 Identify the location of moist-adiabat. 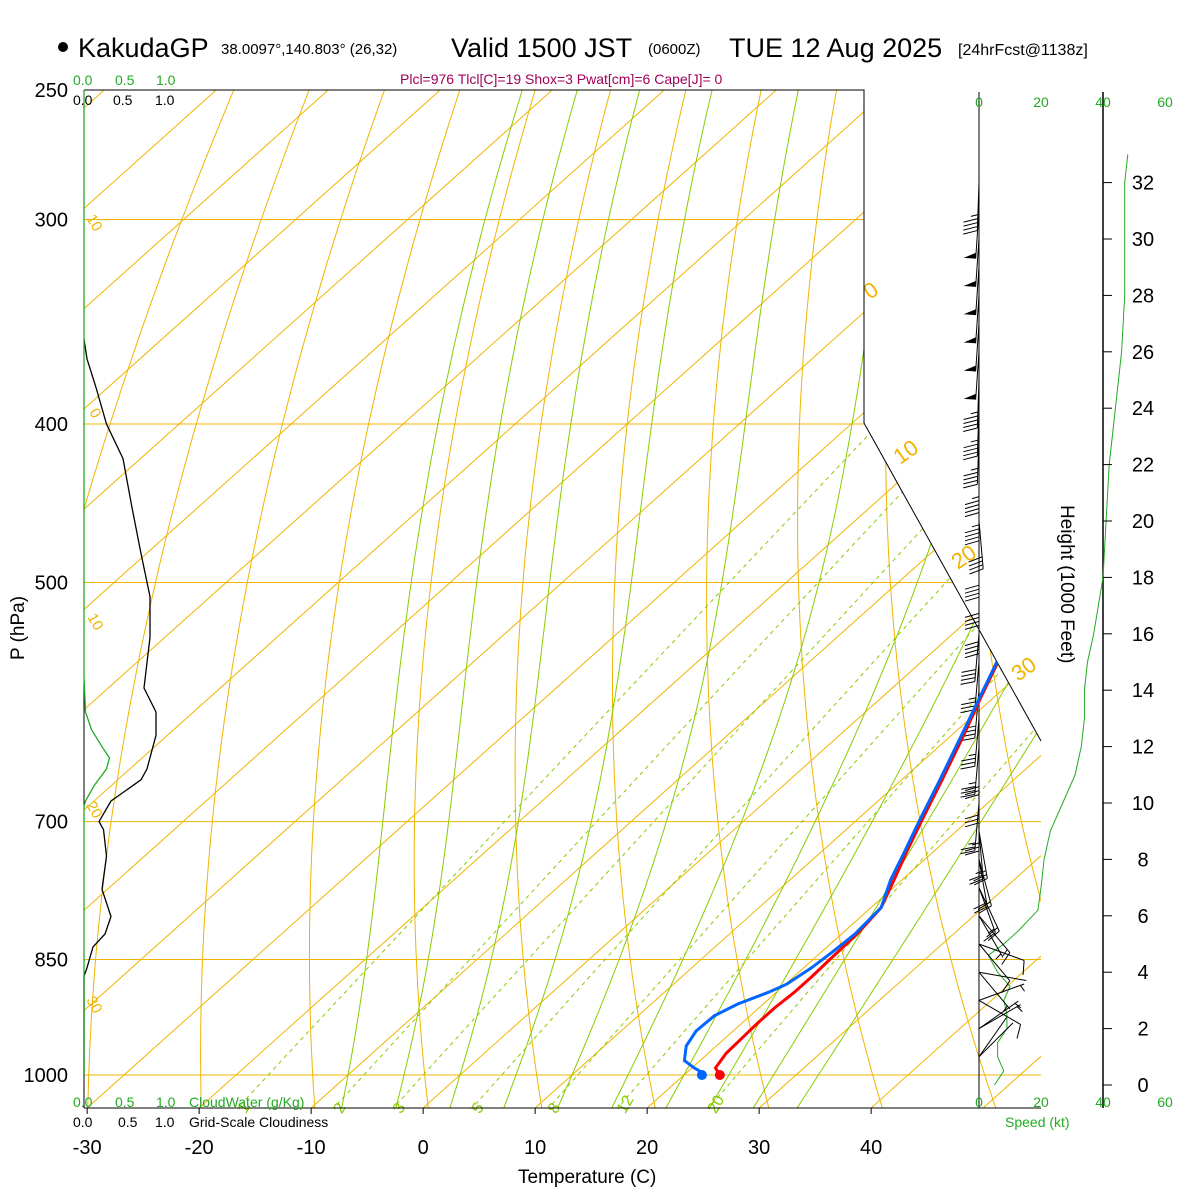
(431, 599).